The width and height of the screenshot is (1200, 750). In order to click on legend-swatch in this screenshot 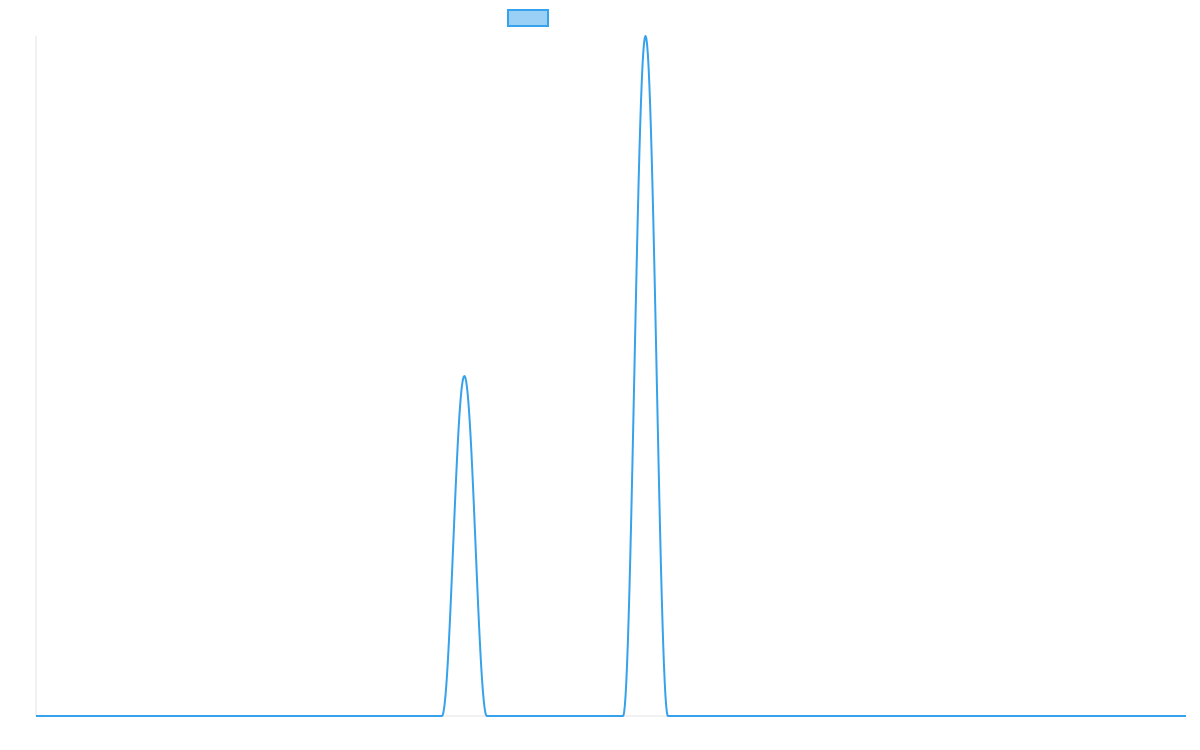, I will do `click(528, 18)`.